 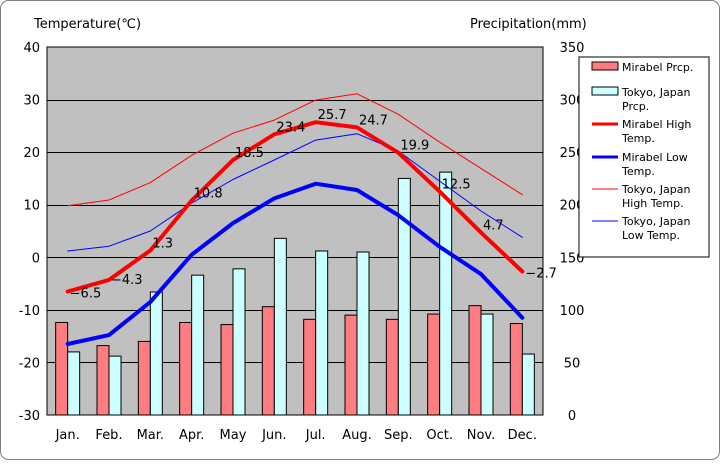 I want to click on x-tick-label: Mar., so click(x=150, y=435).